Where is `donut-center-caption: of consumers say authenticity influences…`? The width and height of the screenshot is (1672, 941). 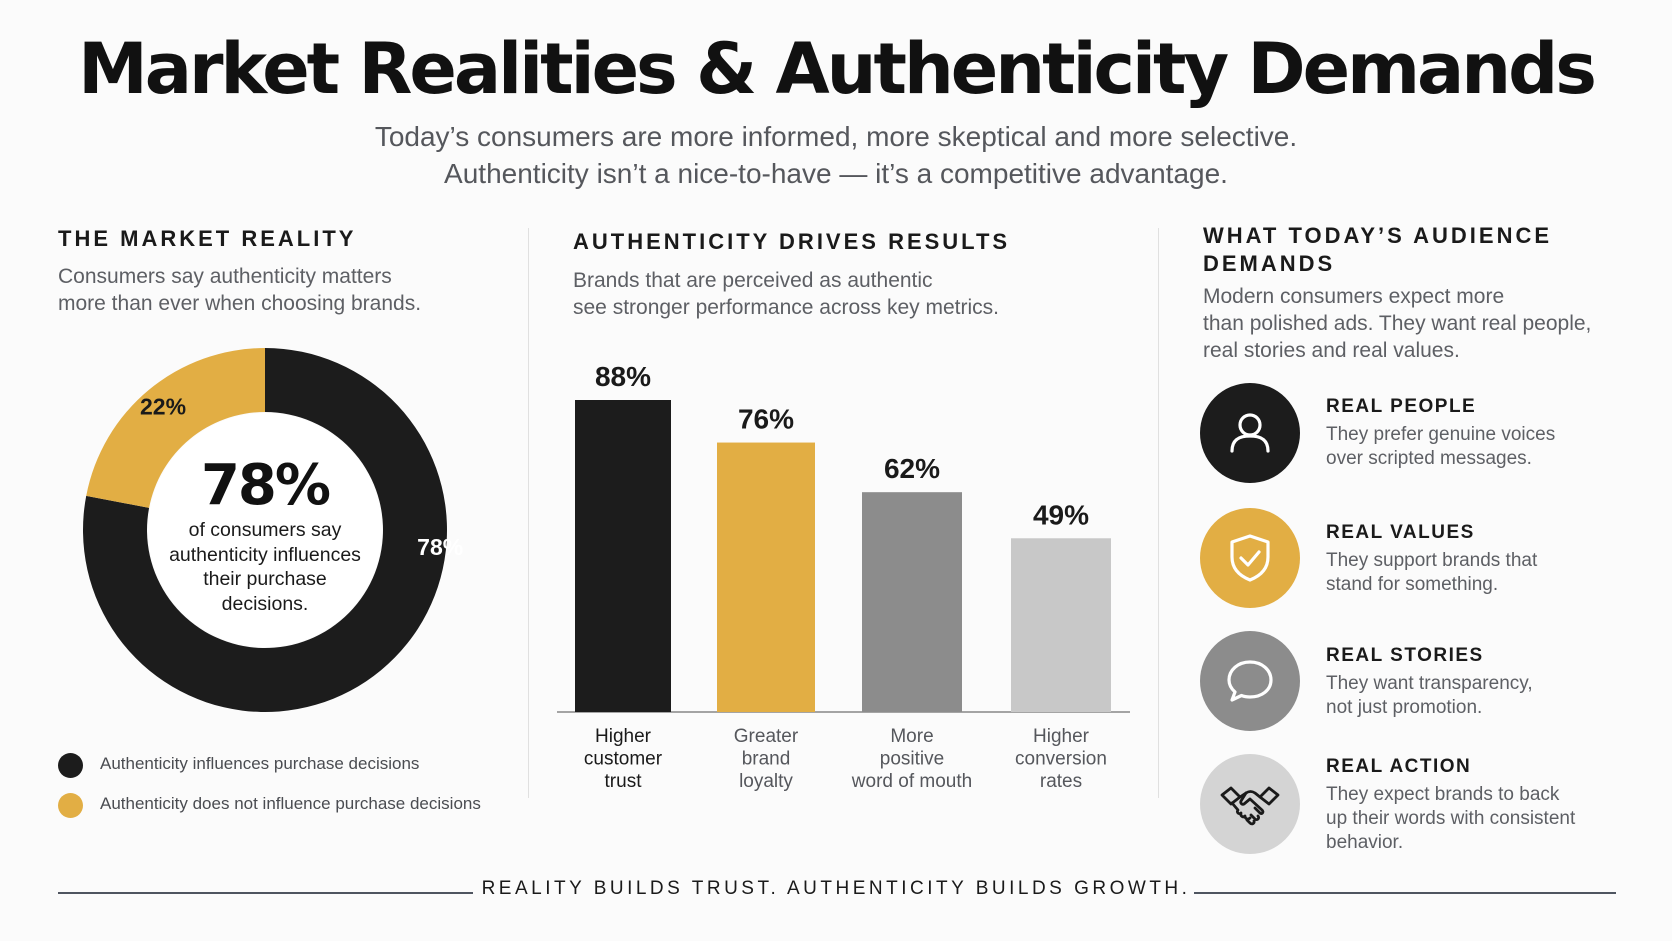
donut-center-caption: of consumers say authenticity influences… is located at coordinates (265, 567).